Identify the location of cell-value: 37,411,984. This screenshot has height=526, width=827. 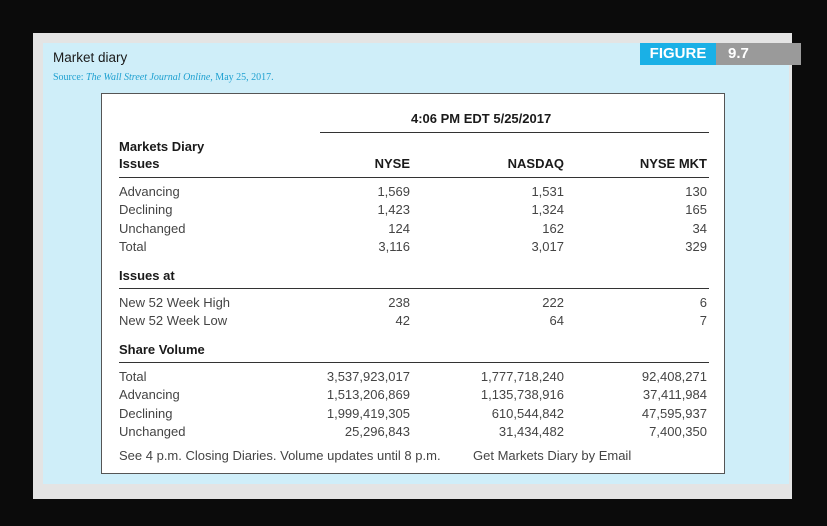
(674, 394).